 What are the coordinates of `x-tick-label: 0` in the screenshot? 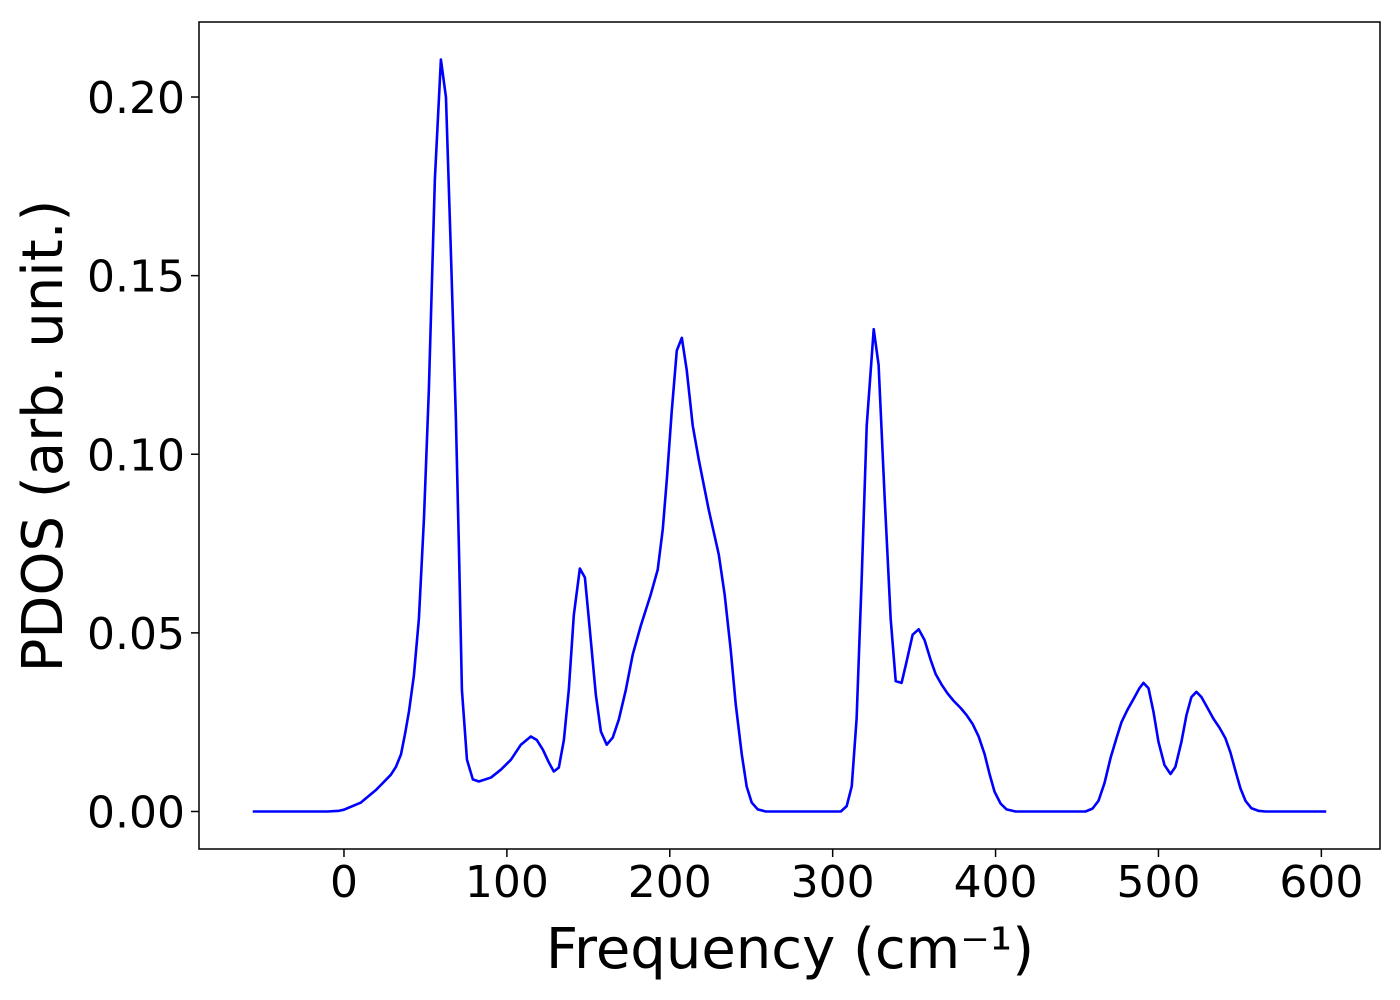 It's located at (344, 882).